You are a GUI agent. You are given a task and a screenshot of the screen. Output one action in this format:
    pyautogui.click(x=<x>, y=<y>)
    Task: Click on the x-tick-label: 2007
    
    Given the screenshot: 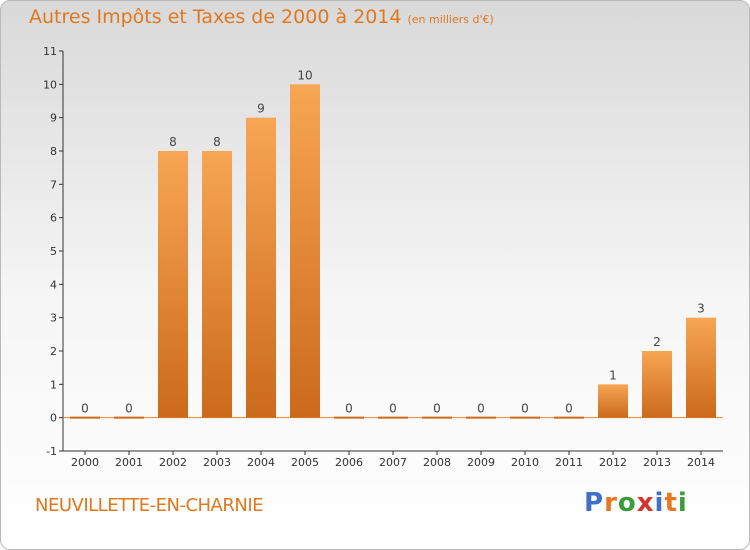 What is the action you would take?
    pyautogui.click(x=393, y=462)
    